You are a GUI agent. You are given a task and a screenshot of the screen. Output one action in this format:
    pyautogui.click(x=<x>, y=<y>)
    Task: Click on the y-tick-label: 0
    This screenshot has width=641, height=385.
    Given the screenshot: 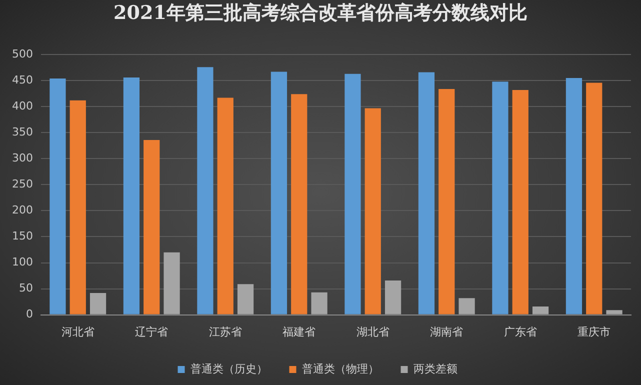 What is the action you would take?
    pyautogui.click(x=29, y=314)
    